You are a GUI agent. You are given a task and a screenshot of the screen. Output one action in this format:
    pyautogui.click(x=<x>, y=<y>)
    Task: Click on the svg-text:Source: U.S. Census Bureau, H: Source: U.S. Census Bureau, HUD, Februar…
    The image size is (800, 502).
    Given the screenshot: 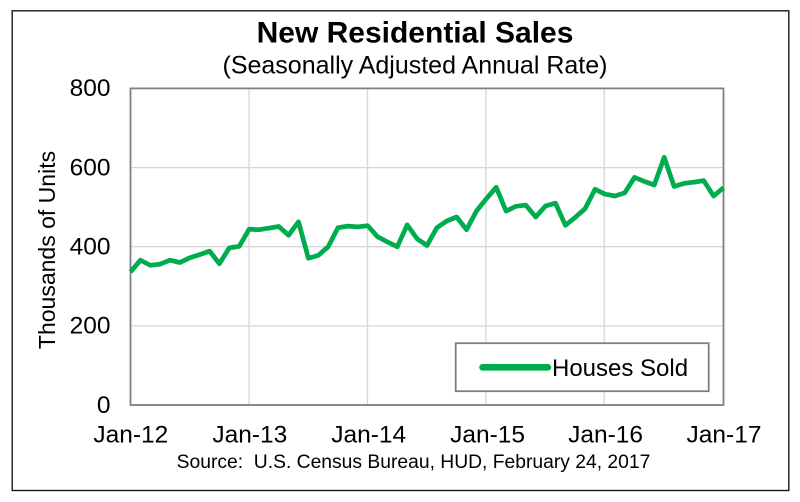 What is the action you would take?
    pyautogui.click(x=414, y=462)
    